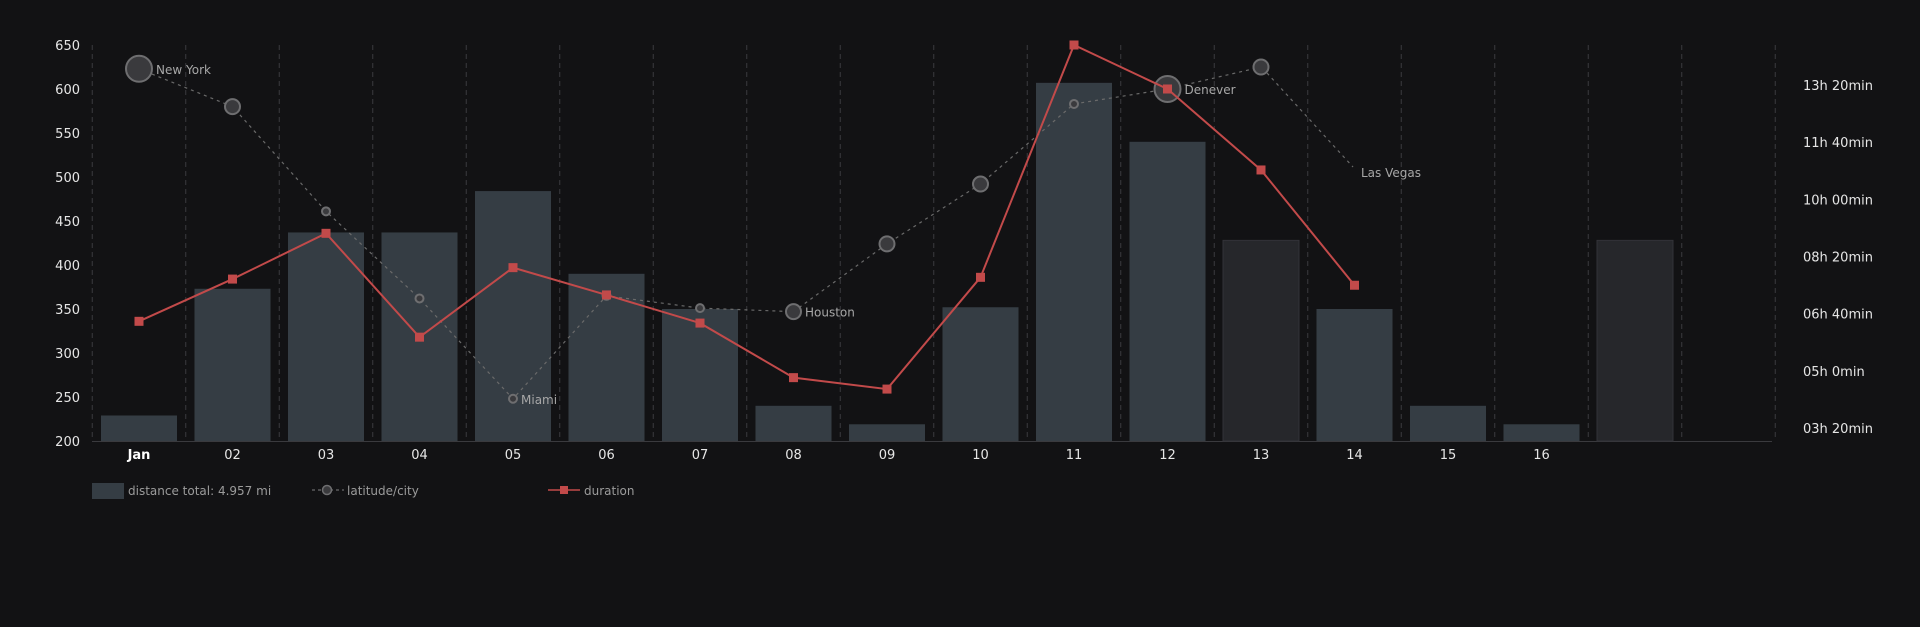  I want to click on y-tick-label: 250, so click(67, 398).